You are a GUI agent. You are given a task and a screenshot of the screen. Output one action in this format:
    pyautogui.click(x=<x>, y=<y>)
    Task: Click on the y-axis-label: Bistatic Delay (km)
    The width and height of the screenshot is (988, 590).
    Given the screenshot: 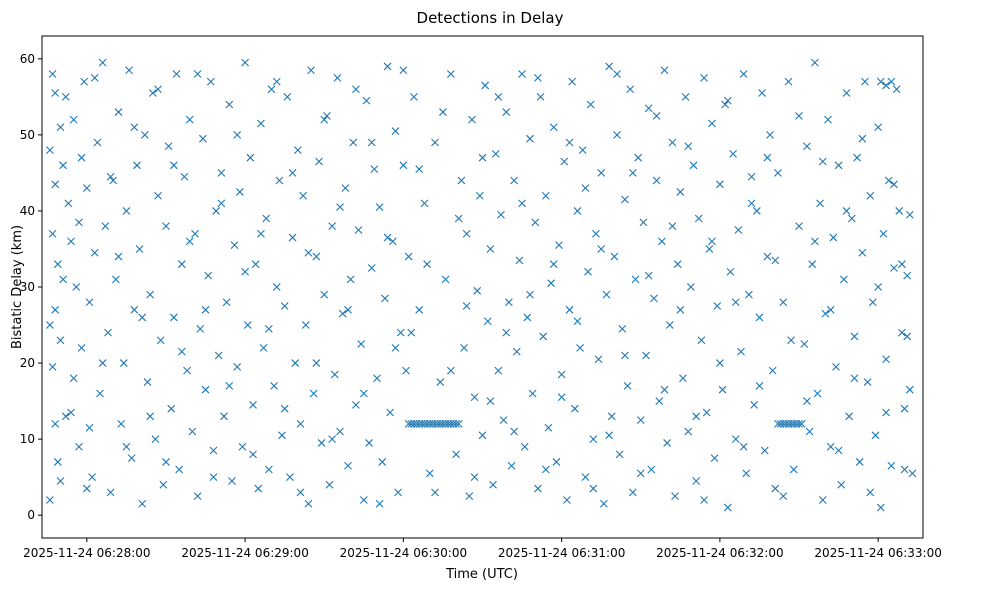 What is the action you would take?
    pyautogui.click(x=17, y=287)
    